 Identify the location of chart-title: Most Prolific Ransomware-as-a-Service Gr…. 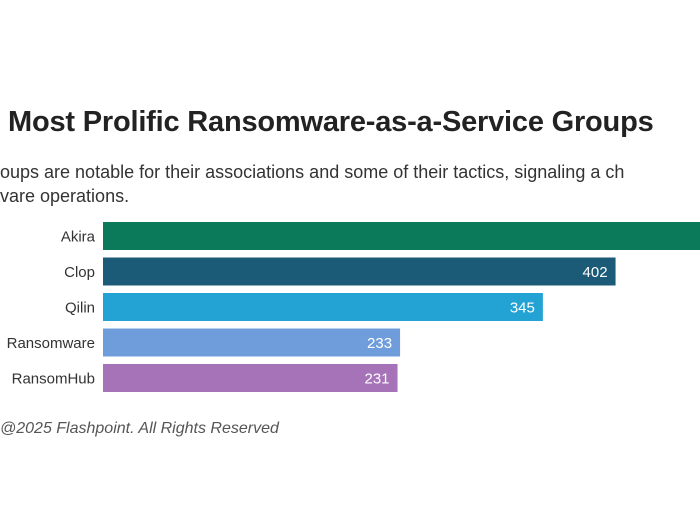
(331, 122).